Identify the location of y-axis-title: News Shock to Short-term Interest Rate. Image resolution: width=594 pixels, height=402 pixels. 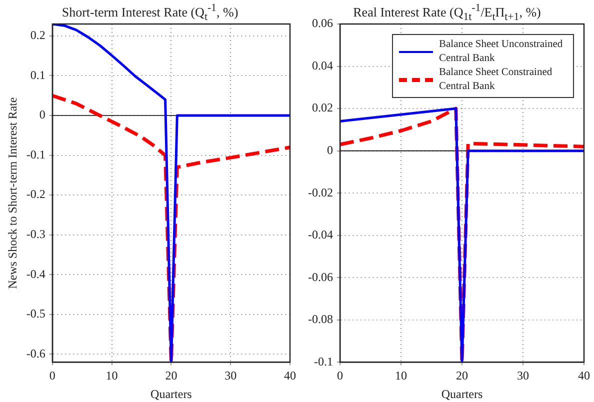
(12, 193).